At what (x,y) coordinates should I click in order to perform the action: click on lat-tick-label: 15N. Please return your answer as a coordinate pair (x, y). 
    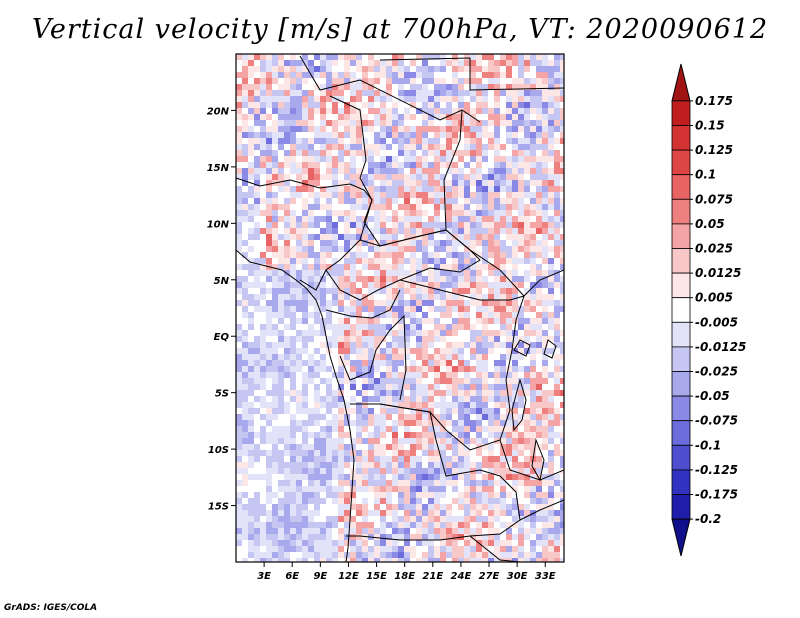
    Looking at the image, I should click on (218, 168).